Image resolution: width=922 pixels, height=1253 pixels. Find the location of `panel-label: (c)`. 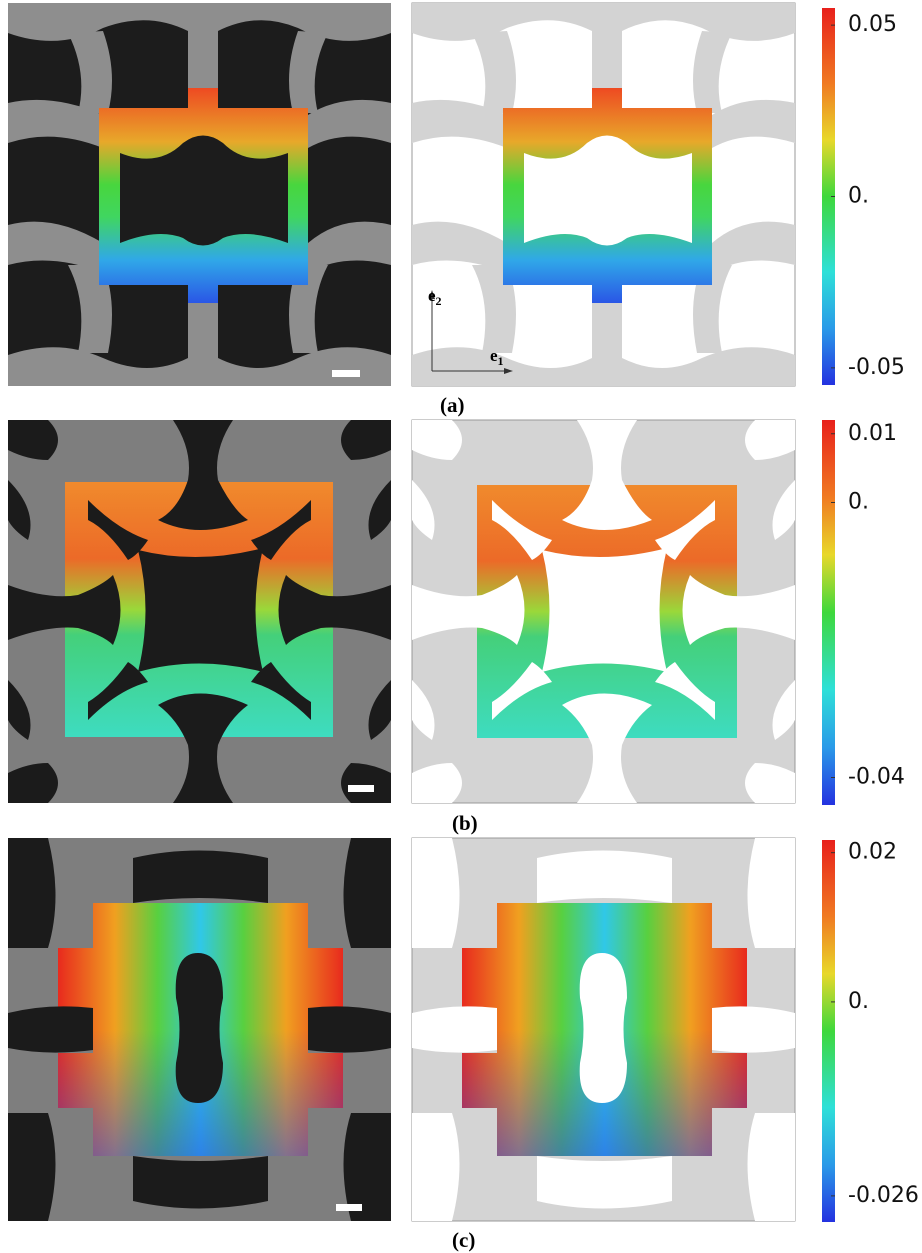

panel-label: (c) is located at coordinates (463, 1240).